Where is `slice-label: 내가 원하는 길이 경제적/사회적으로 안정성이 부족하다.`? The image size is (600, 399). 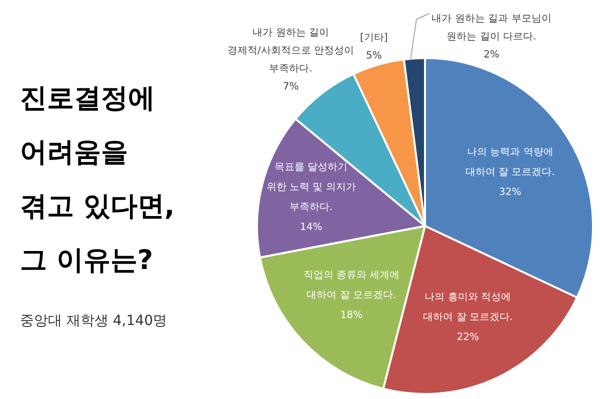
slice-label: 내가 원하는 길이 경제적/사회적으로 안정성이 부족하다. is located at coordinates (291, 50).